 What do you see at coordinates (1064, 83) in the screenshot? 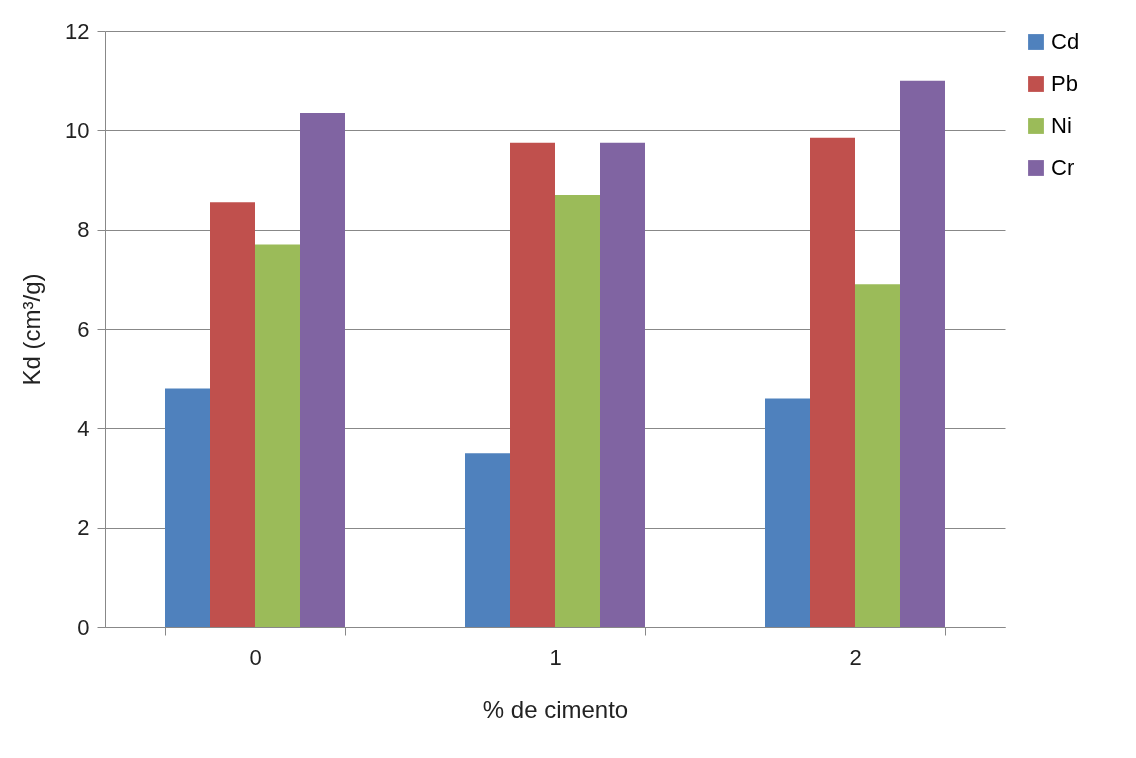
I see `legend-label: Pb` at bounding box center [1064, 83].